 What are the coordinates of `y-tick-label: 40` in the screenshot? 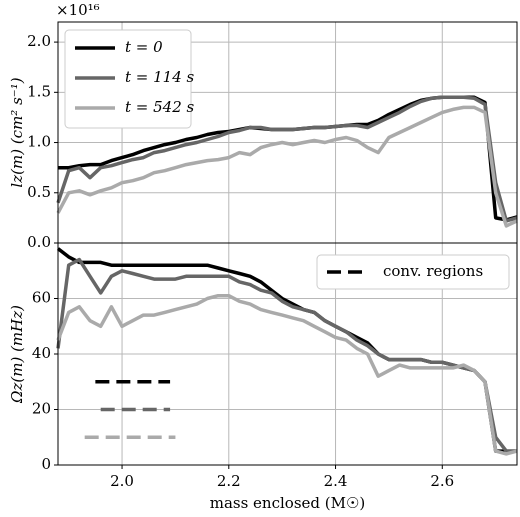 It's located at (41, 353).